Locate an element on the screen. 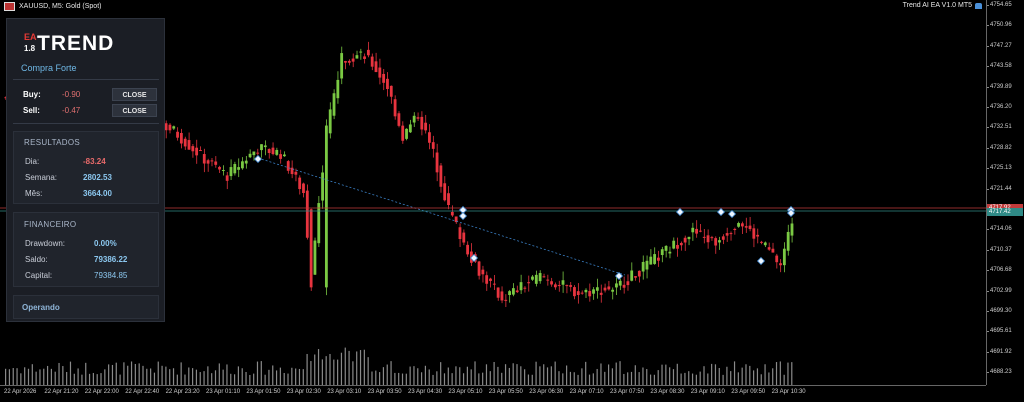  equity-value: 79384.85 is located at coordinates (110, 275).